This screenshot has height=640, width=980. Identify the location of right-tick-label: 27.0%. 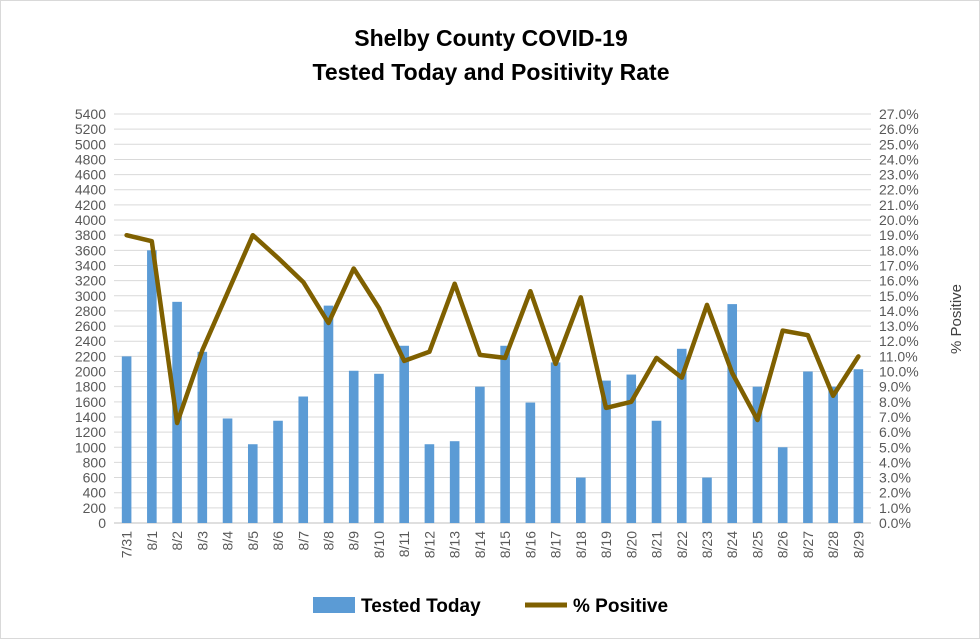
(899, 114).